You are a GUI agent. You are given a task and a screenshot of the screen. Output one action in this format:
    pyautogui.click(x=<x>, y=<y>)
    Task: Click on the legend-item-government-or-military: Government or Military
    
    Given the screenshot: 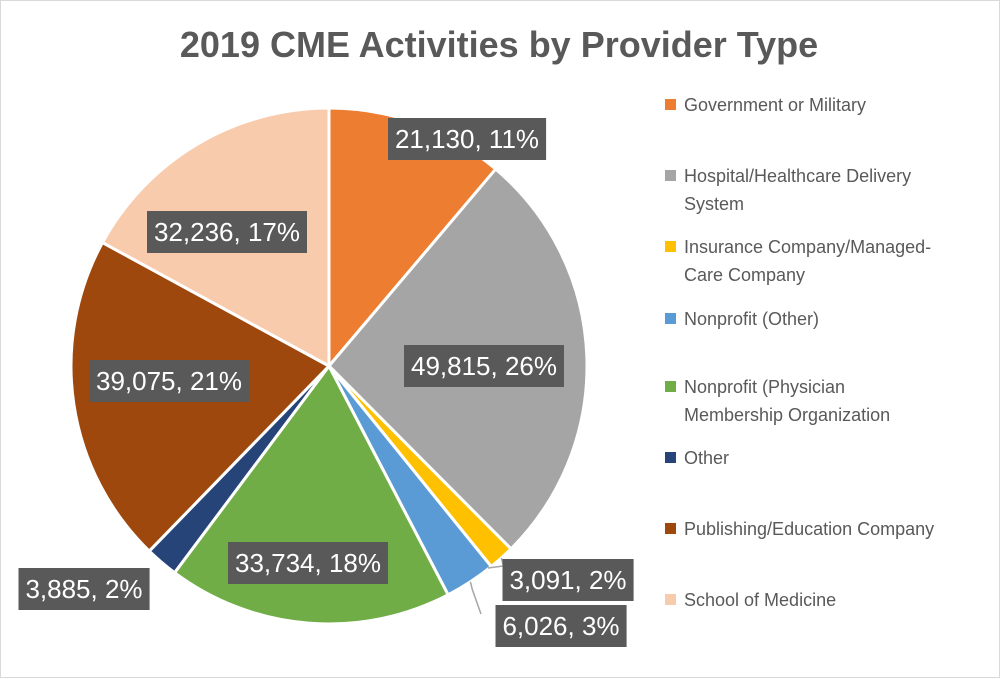 What is the action you would take?
    pyautogui.click(x=765, y=105)
    